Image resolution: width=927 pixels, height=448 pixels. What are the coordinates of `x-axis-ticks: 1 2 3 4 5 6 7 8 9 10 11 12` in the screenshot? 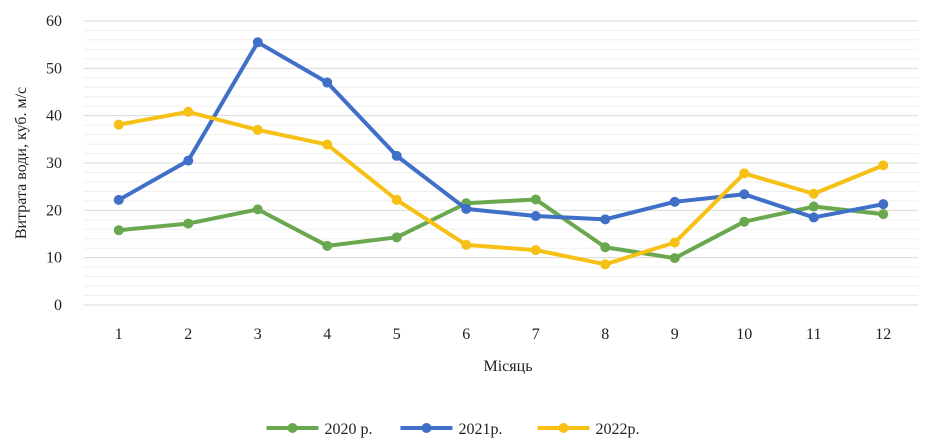 It's located at (503, 334).